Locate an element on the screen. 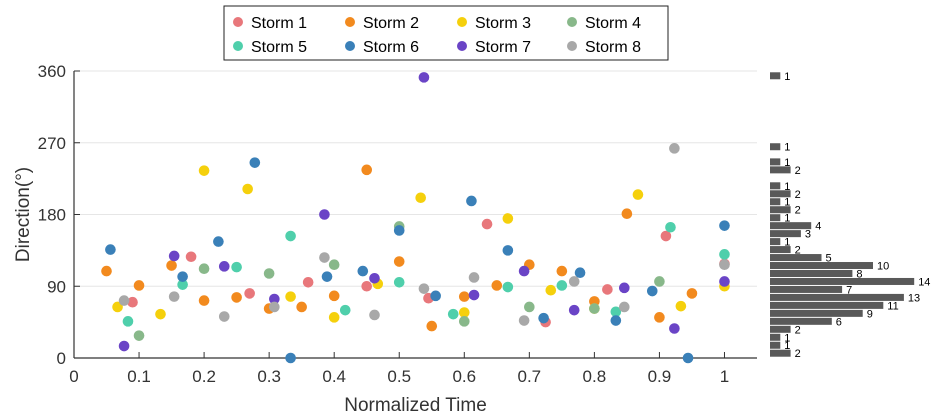 The width and height of the screenshot is (943, 415). hist-count-label-7: 2 is located at coordinates (798, 211).